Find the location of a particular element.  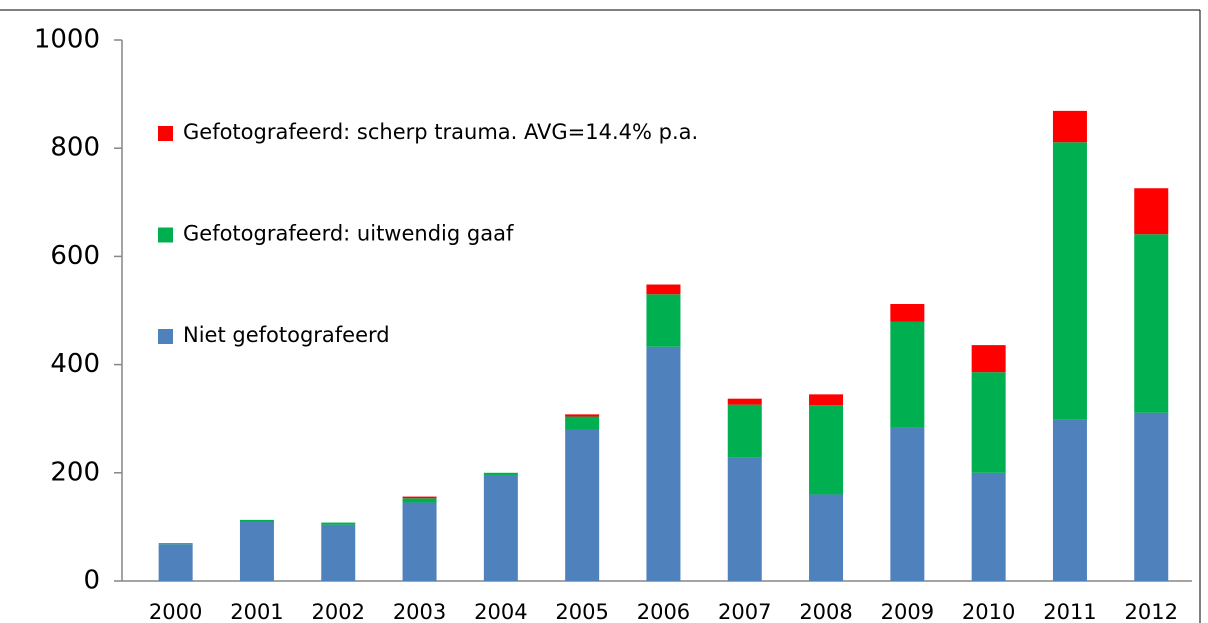

y-tick-label: 0 is located at coordinates (91, 581).